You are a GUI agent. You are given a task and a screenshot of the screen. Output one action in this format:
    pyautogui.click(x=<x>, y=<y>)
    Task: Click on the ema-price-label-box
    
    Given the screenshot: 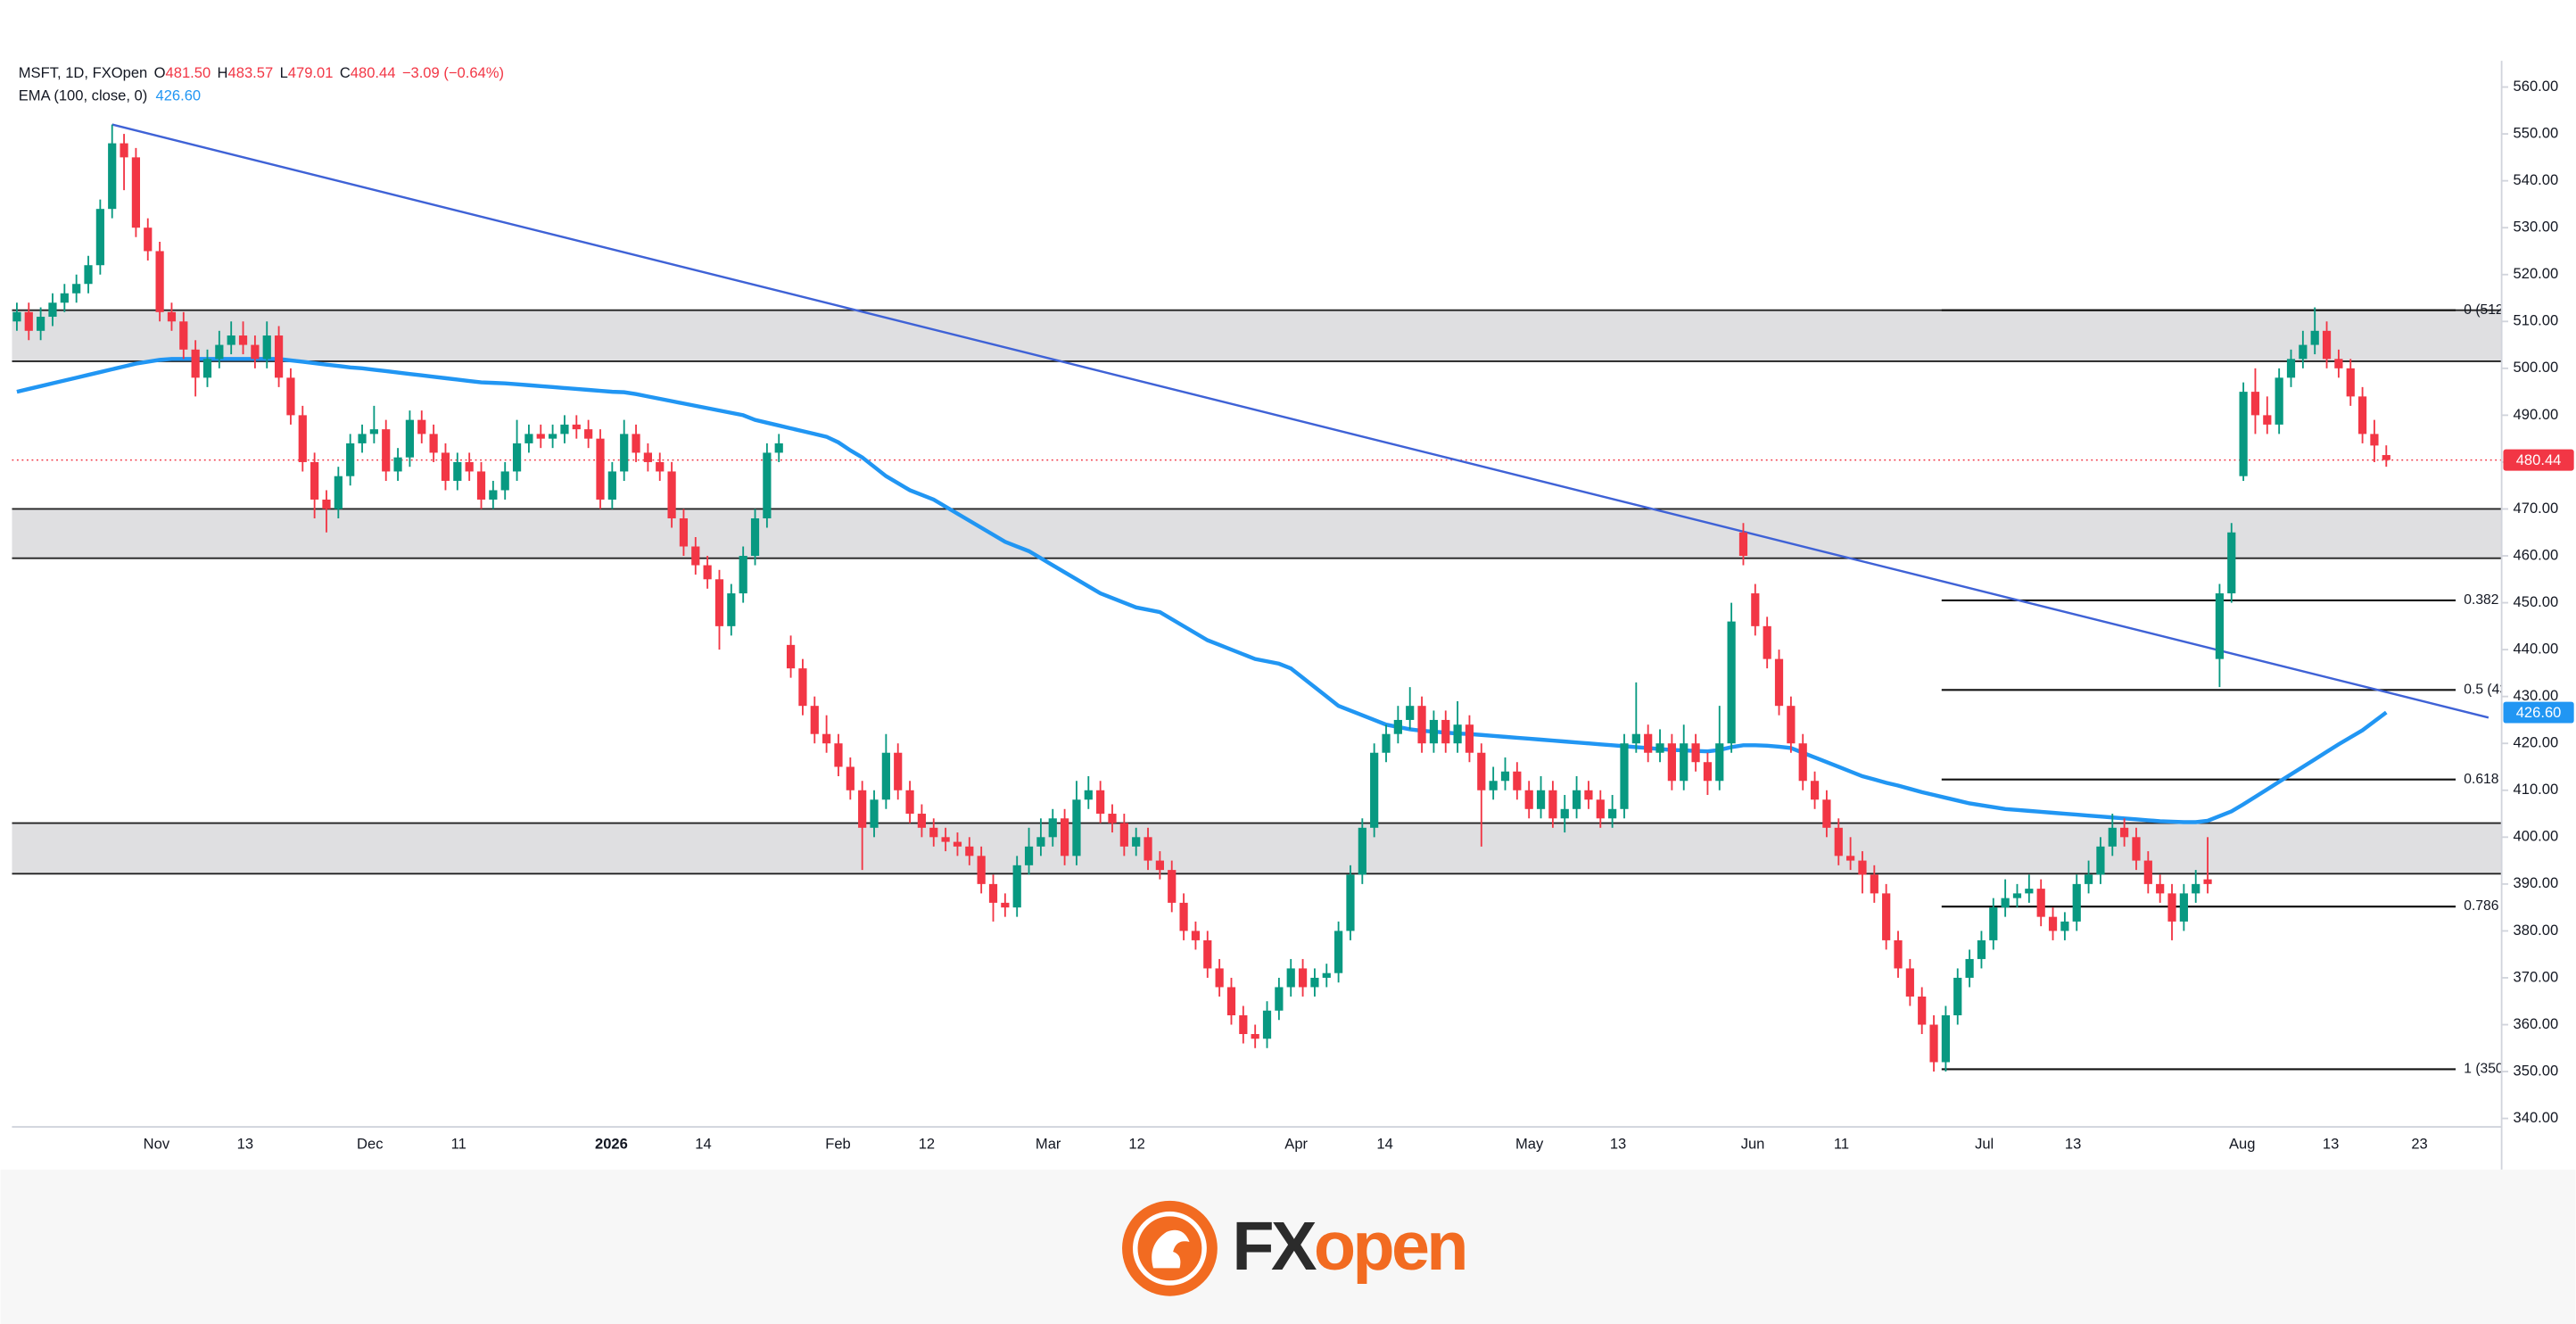 What is the action you would take?
    pyautogui.click(x=2539, y=713)
    